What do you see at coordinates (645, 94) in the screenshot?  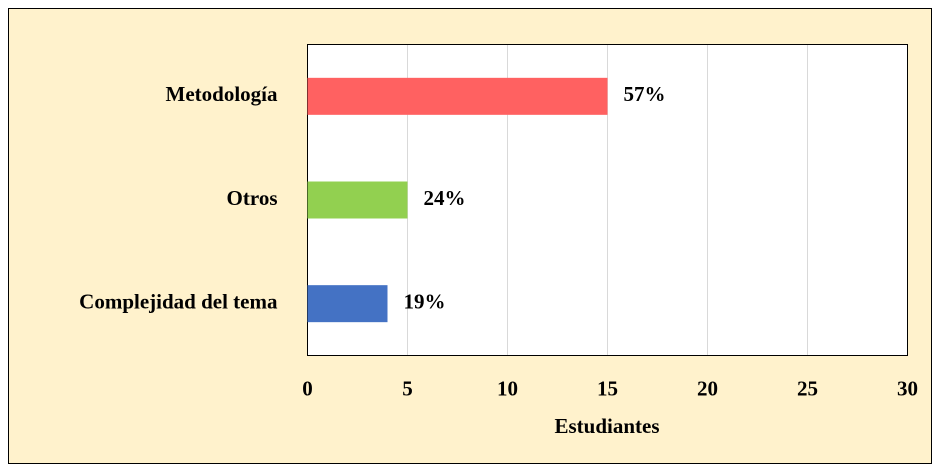 I see `data-label: 57%` at bounding box center [645, 94].